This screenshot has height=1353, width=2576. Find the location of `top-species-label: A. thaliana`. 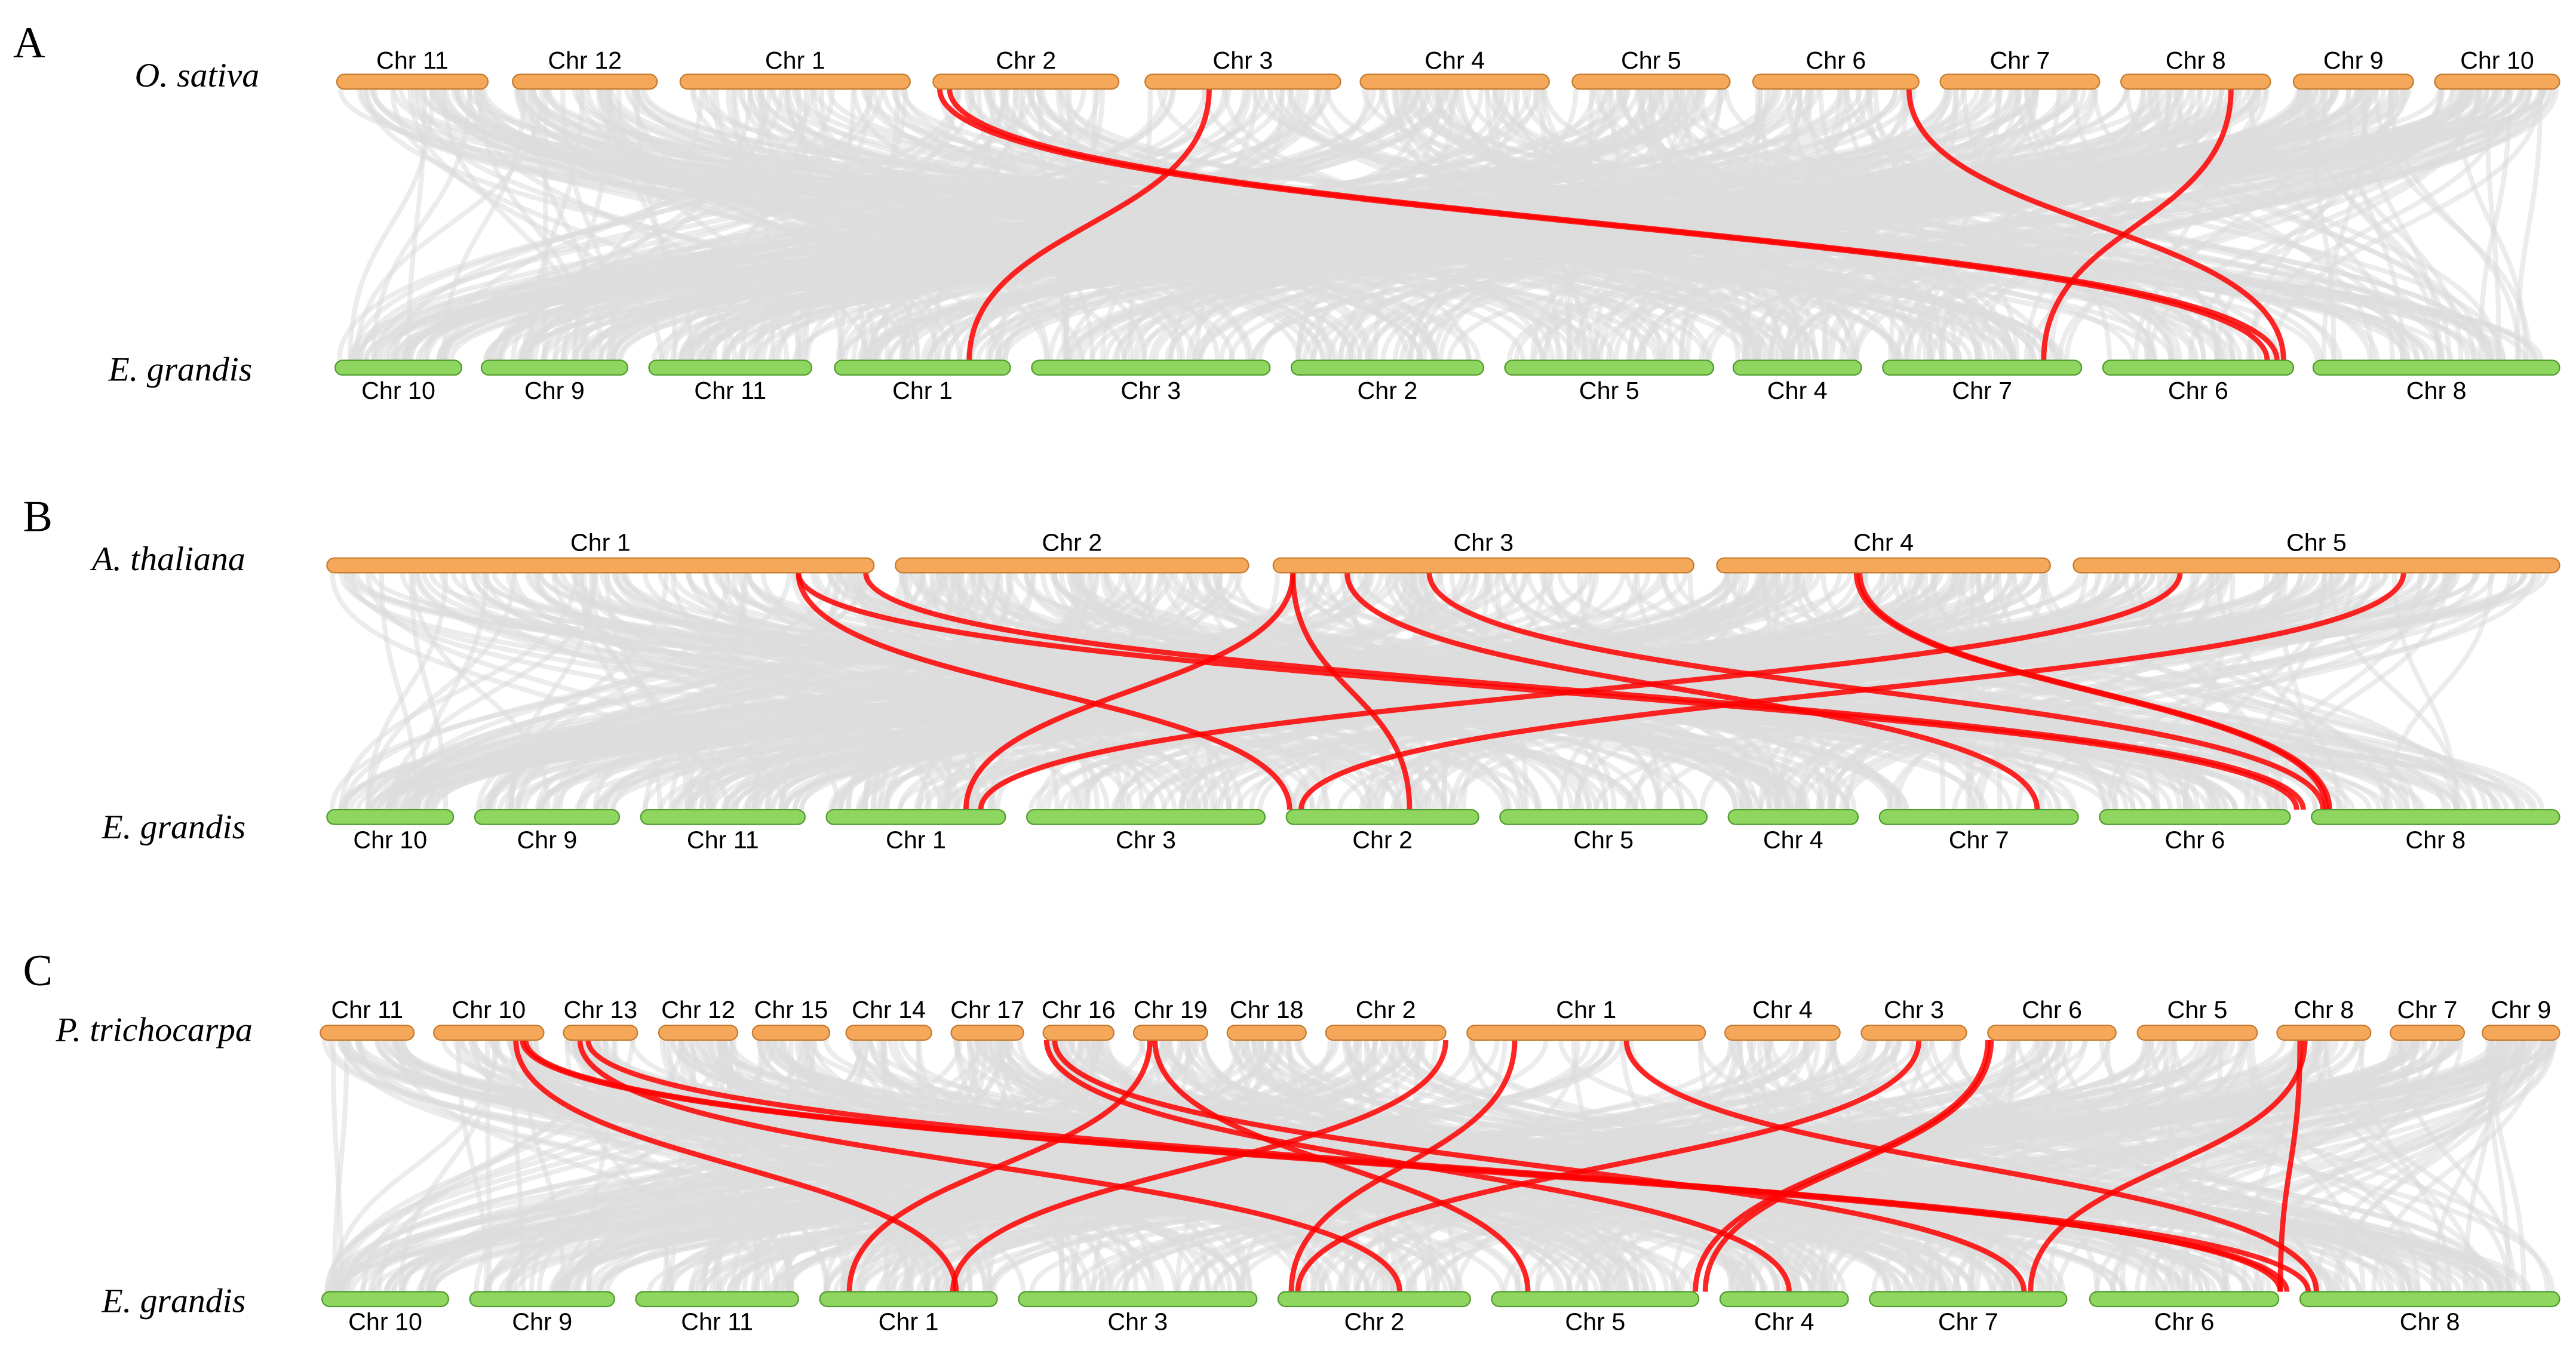

top-species-label: A. thaliana is located at coordinates (167, 559).